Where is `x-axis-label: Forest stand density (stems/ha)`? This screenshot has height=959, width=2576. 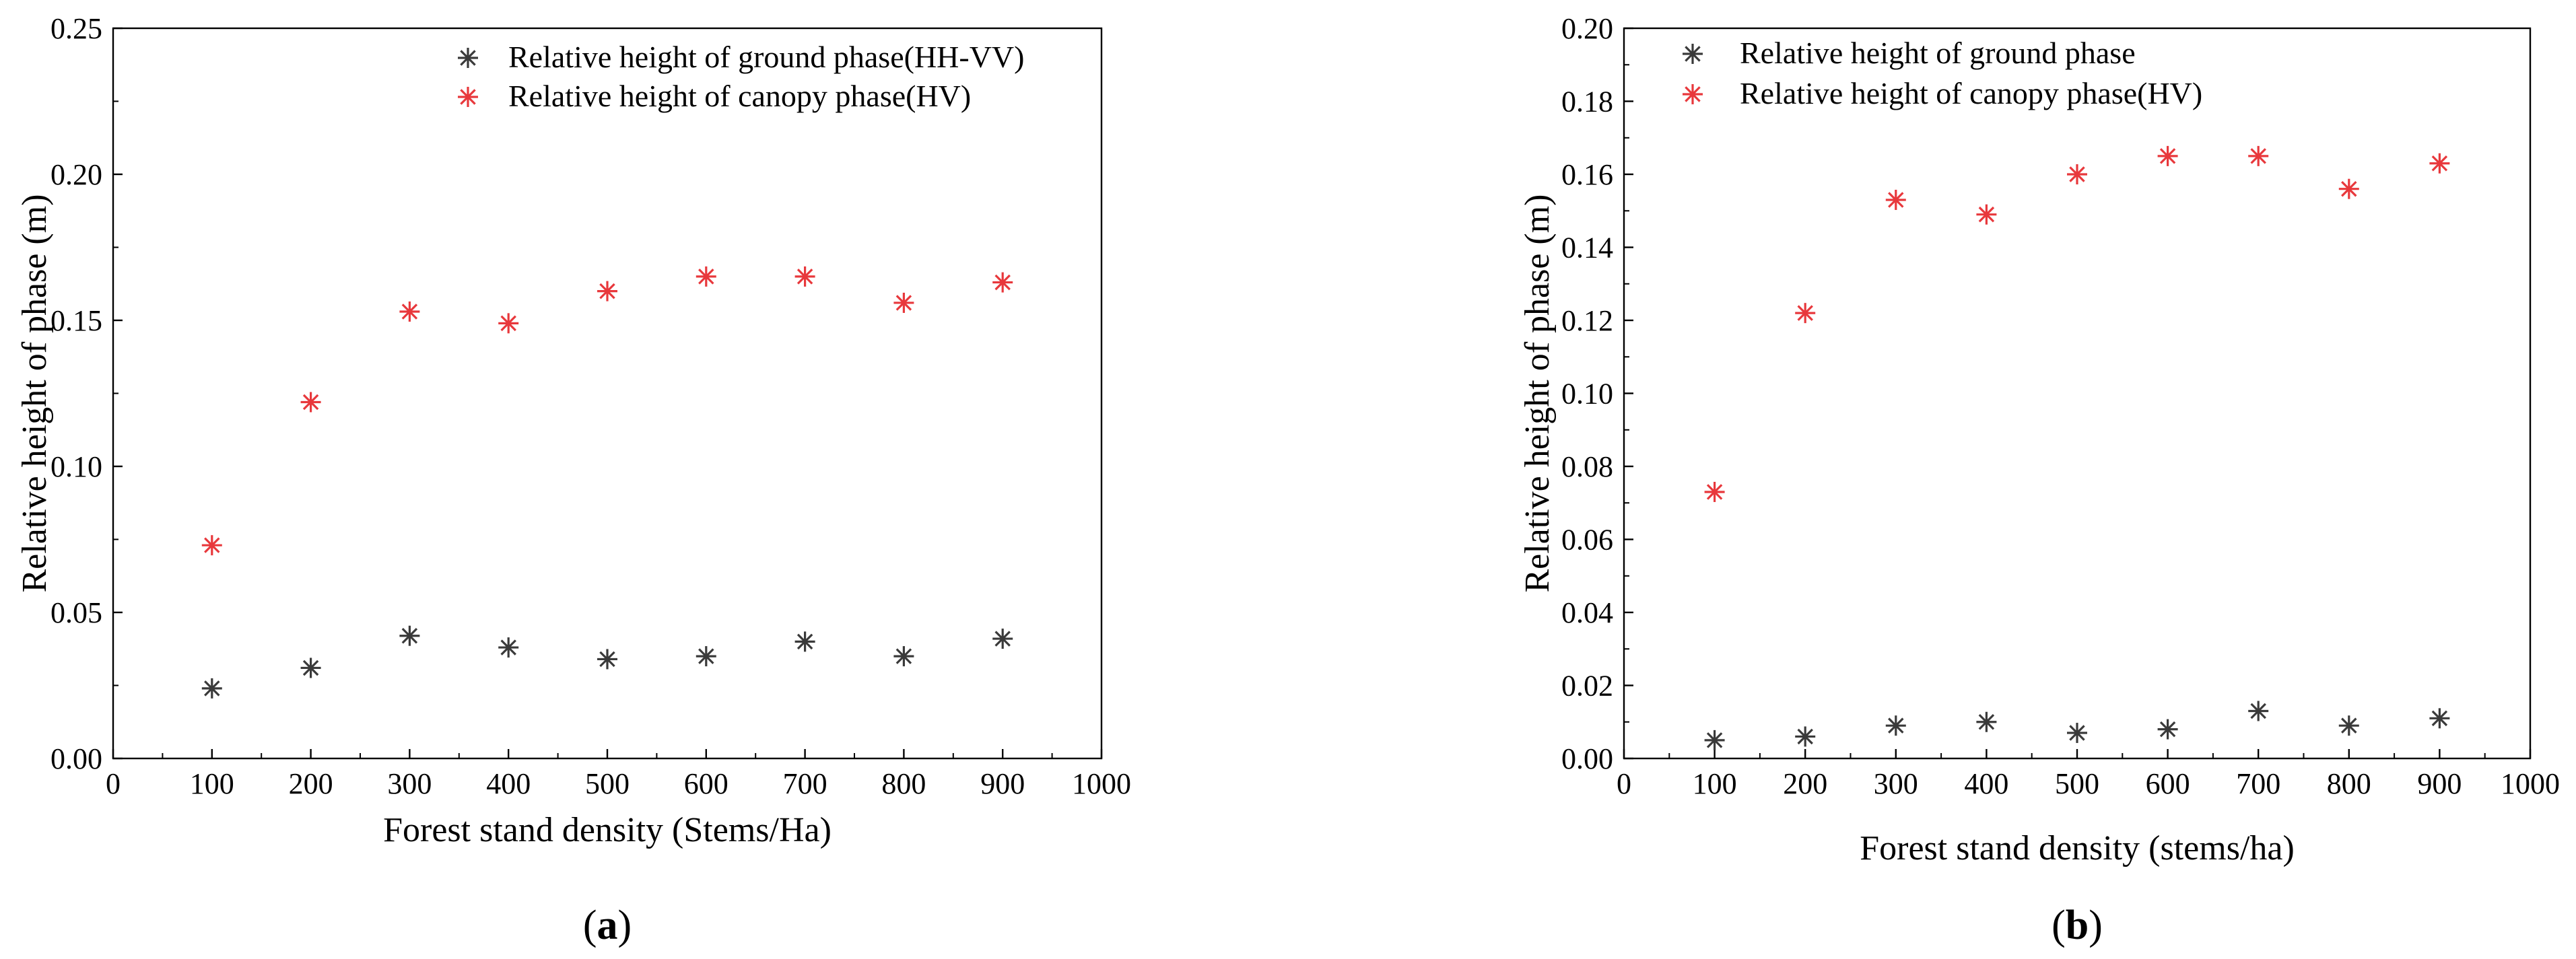 x-axis-label: Forest stand density (stems/ha) is located at coordinates (2077, 848).